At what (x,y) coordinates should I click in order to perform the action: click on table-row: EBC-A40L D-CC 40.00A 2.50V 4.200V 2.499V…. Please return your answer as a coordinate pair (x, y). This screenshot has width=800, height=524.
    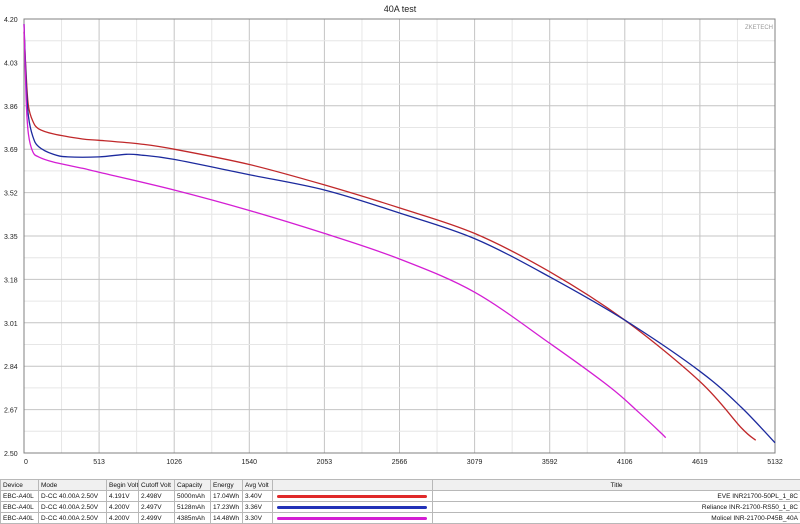
    Looking at the image, I should click on (400, 518).